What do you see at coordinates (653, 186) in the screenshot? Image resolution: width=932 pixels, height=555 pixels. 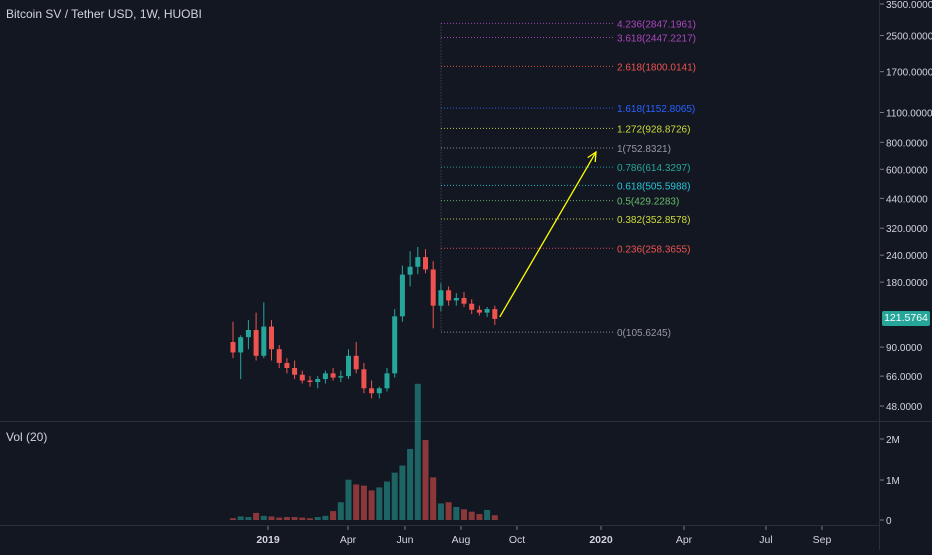 I see `fib-level-label: 0.618(505.5988)` at bounding box center [653, 186].